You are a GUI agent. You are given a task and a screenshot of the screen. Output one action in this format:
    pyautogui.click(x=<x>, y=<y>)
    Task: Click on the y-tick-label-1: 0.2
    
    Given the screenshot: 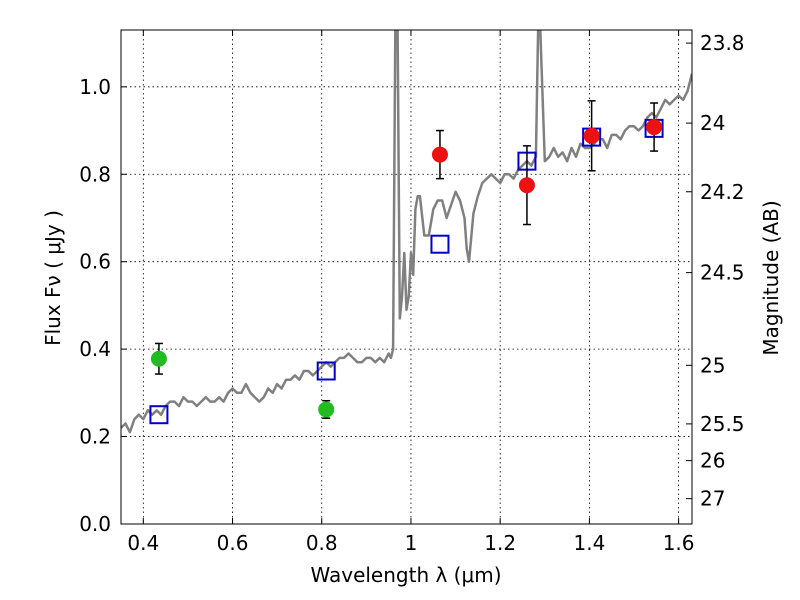 What is the action you would take?
    pyautogui.click(x=95, y=437)
    